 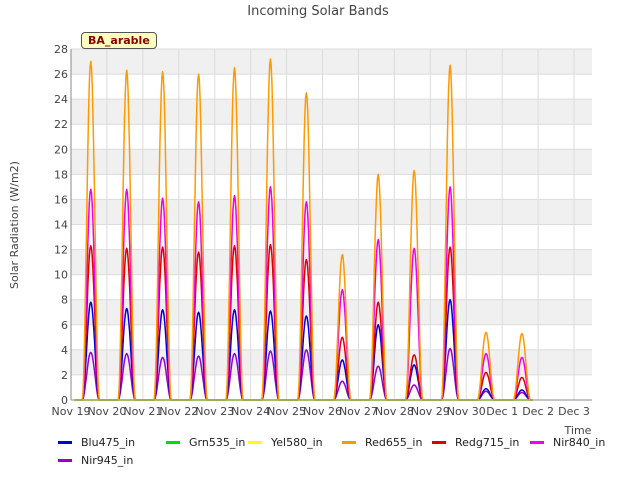 I want to click on y-tick-label: 0, so click(x=64, y=400).